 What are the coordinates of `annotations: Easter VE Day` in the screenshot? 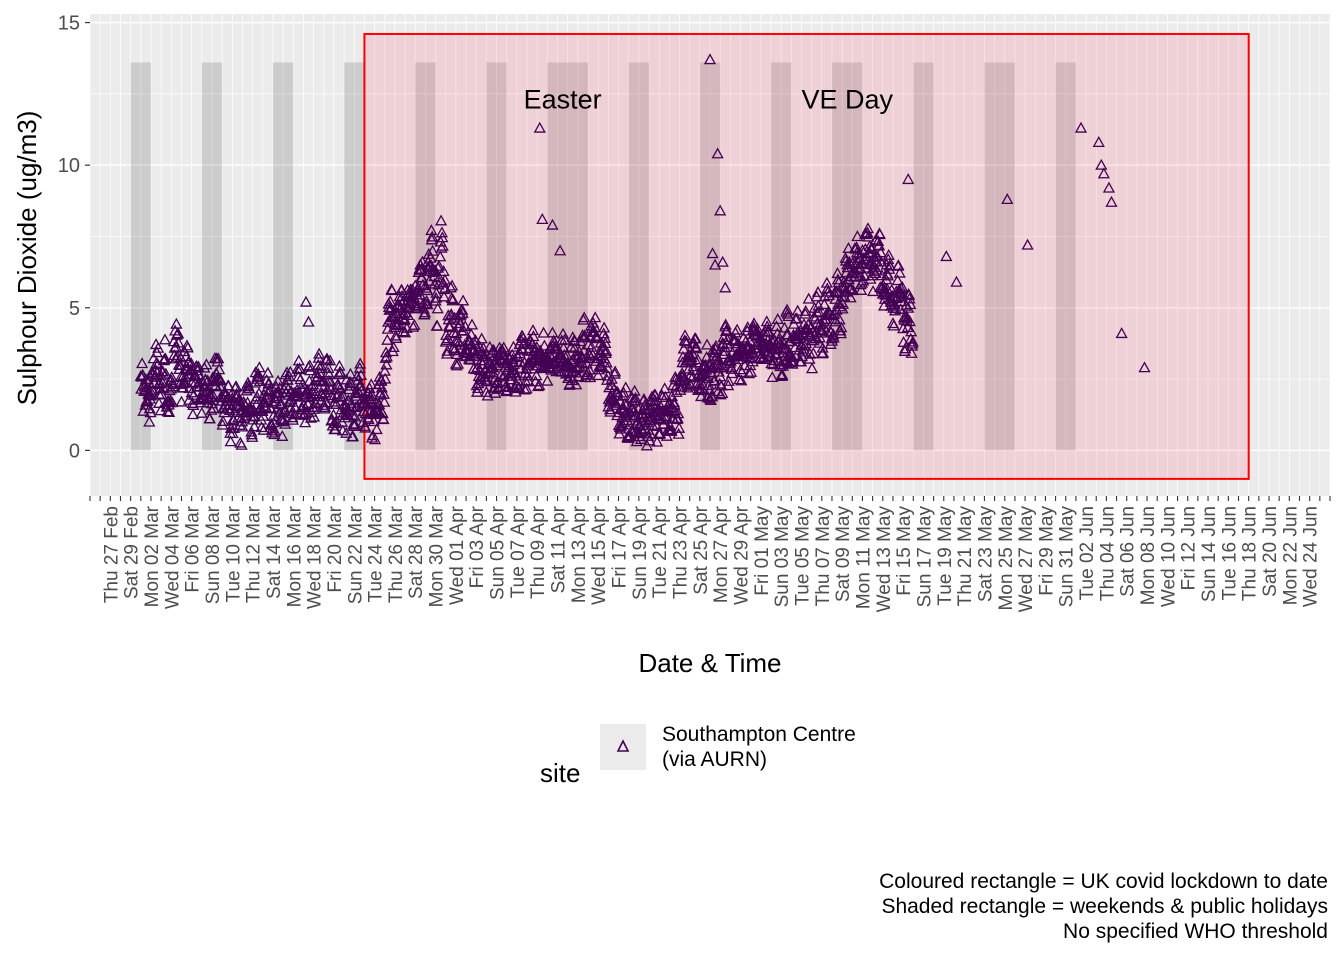 It's located at (709, 100).